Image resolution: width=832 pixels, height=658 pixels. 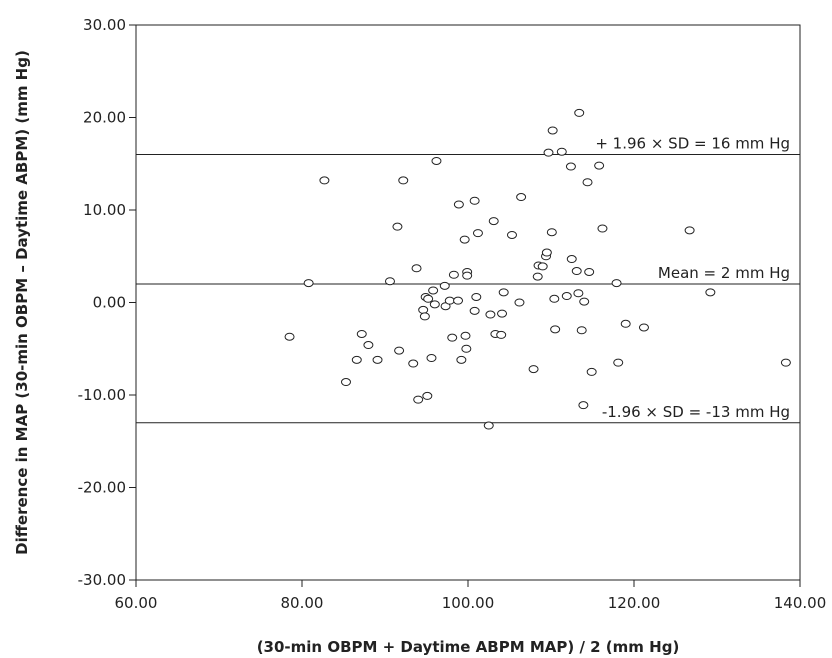 What do you see at coordinates (724, 273) in the screenshot?
I see `reference-line-label: Mean = 2 mm Hg` at bounding box center [724, 273].